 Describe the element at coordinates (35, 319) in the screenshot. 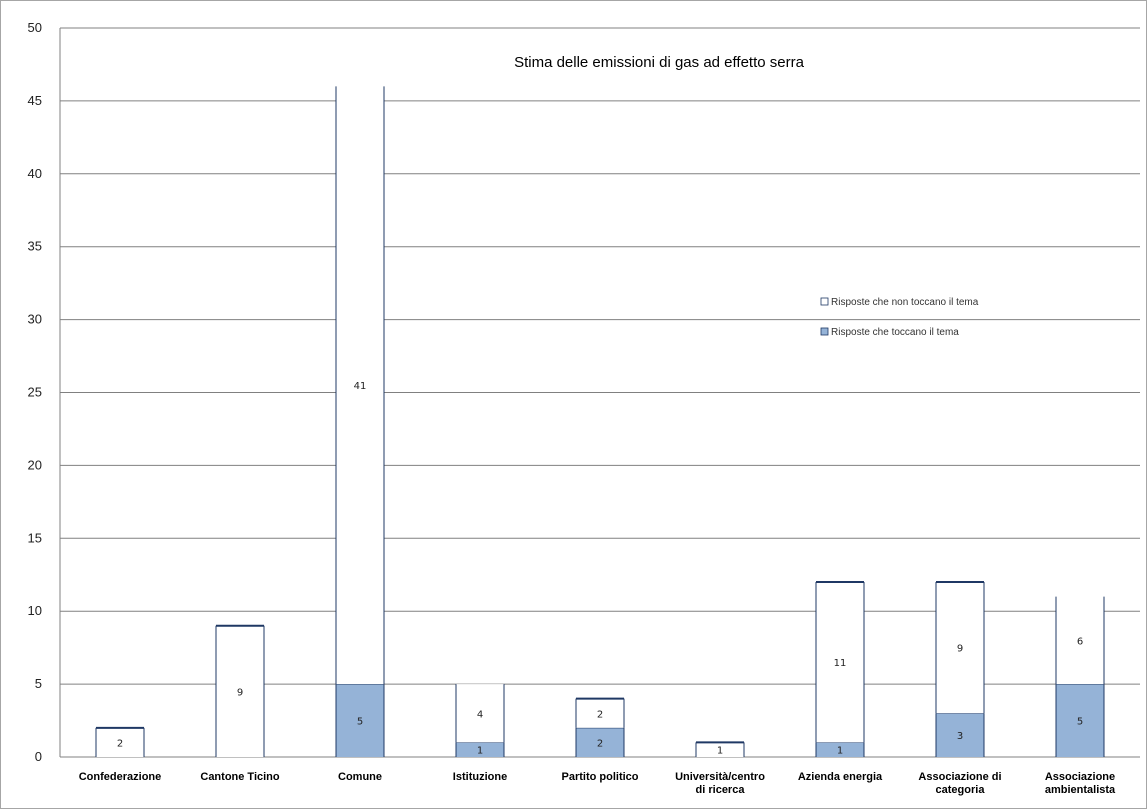

I see `y-tick-label: 30` at that location.